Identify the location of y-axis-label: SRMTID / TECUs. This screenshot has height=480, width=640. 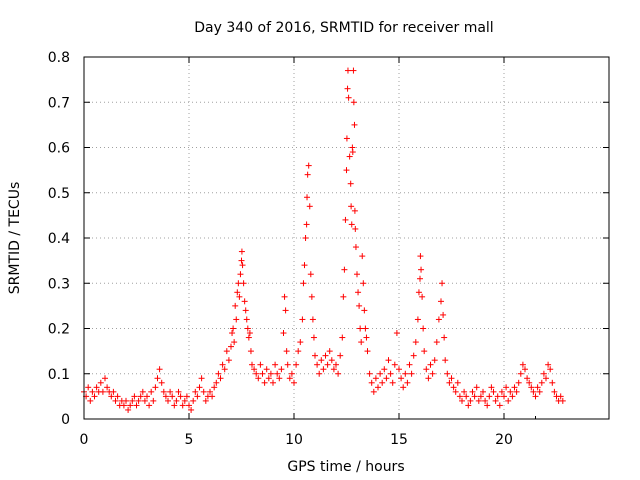
(15, 238).